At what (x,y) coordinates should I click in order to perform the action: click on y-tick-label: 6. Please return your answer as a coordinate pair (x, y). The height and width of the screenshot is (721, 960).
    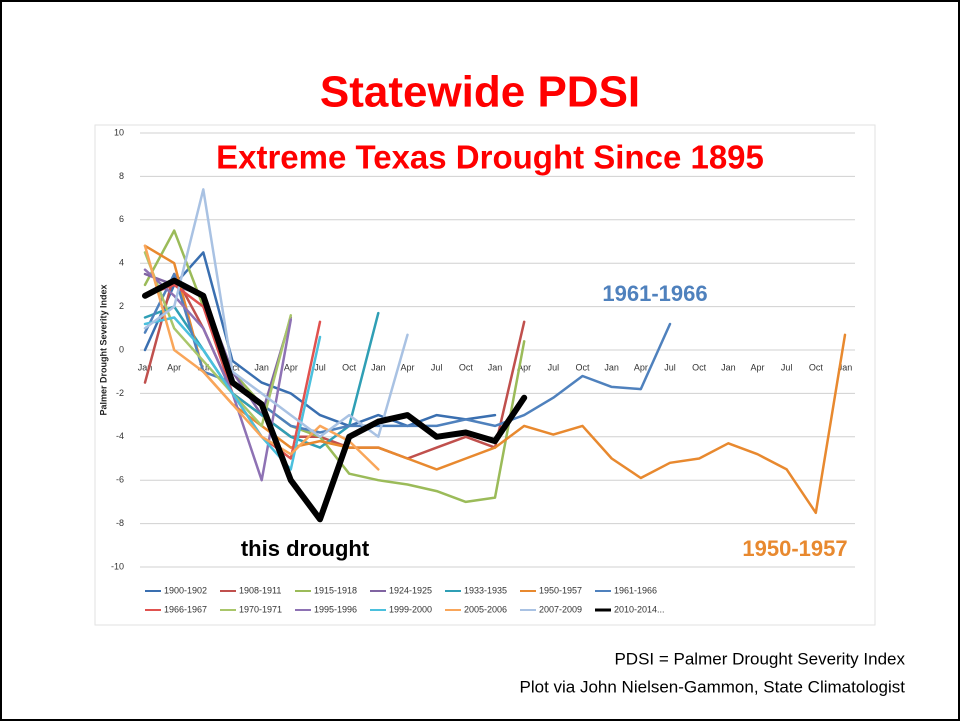
    Looking at the image, I should click on (121, 219).